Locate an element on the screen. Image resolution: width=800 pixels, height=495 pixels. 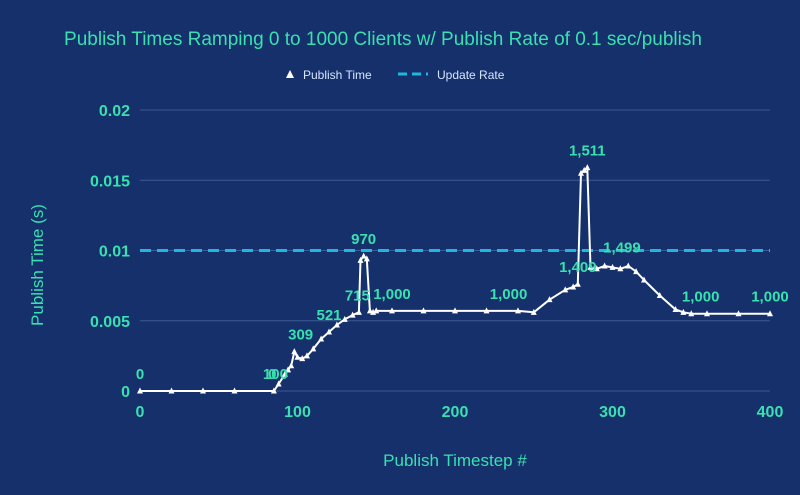
y-tick-label: 0 is located at coordinates (125, 392).